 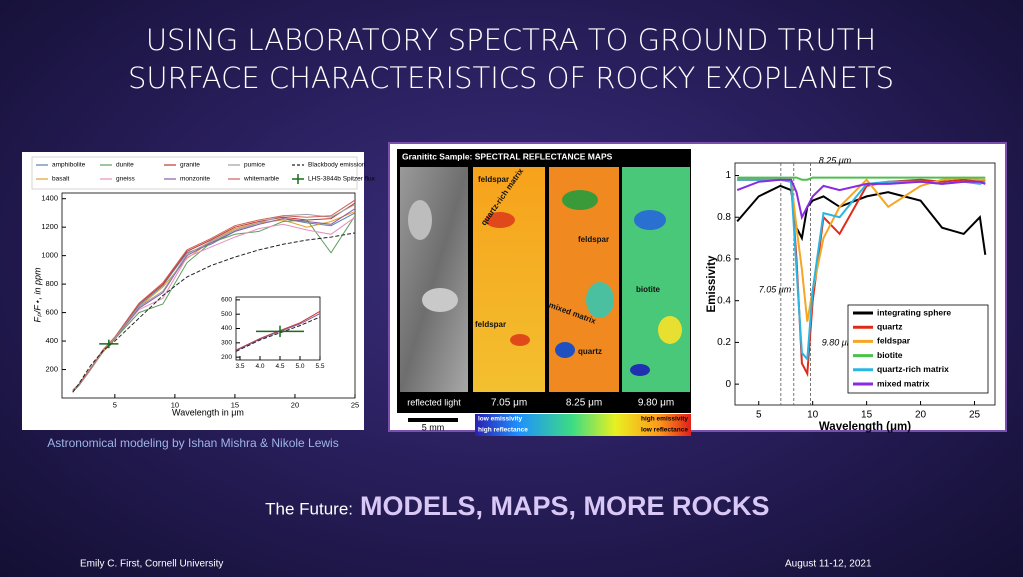 What do you see at coordinates (279, 366) in the screenshot?
I see `x-tick-label: 4.5` at bounding box center [279, 366].